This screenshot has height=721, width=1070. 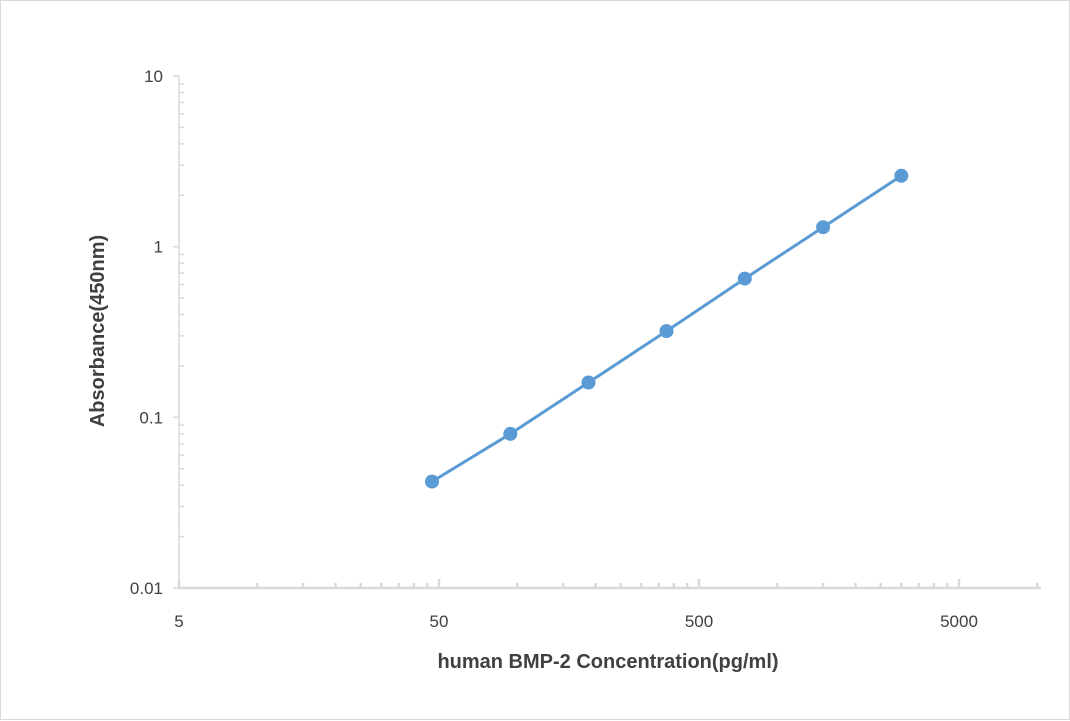 What do you see at coordinates (98, 331) in the screenshot?
I see `y-axis-title: Absorbance(450nm)` at bounding box center [98, 331].